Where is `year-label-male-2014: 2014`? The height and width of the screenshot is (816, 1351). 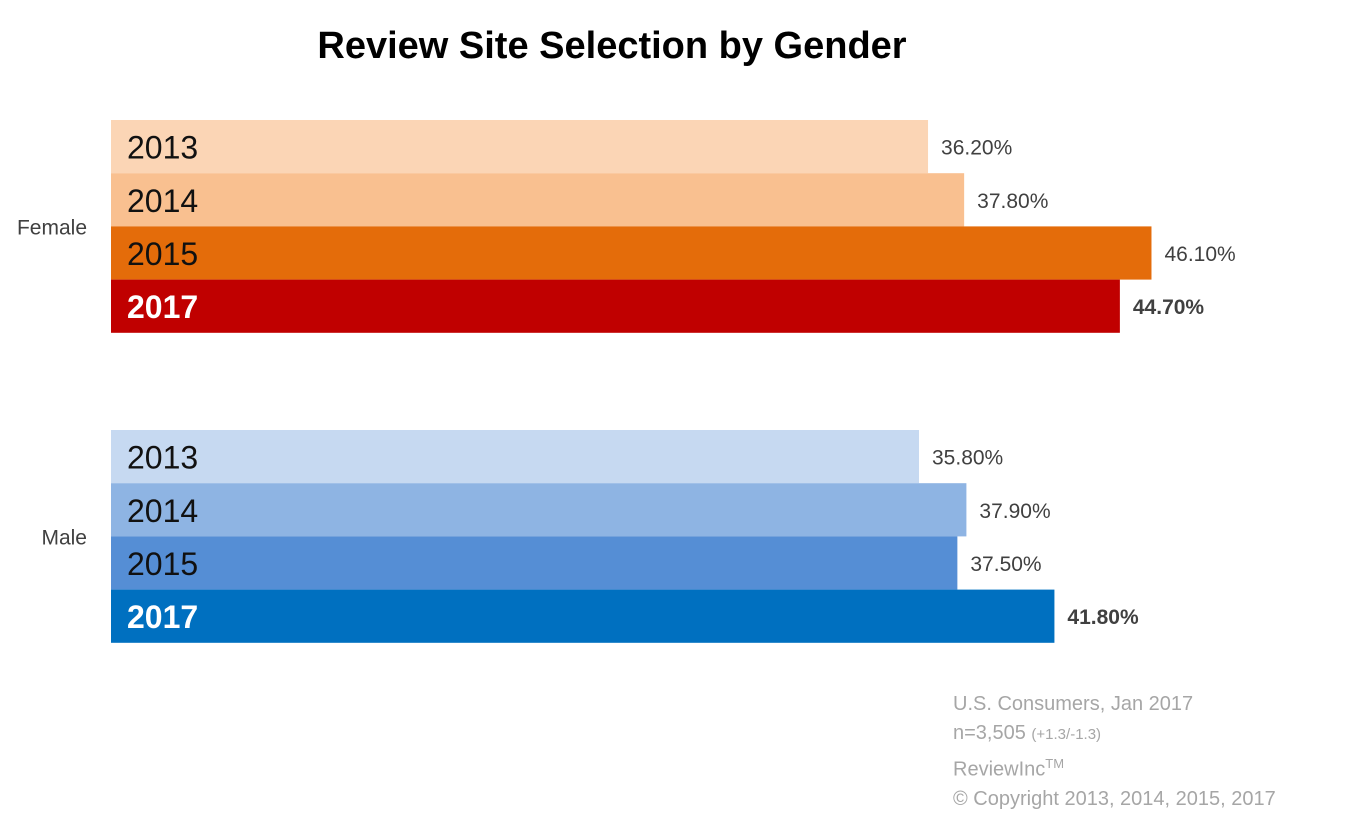
year-label-male-2014: 2014 is located at coordinates (162, 511).